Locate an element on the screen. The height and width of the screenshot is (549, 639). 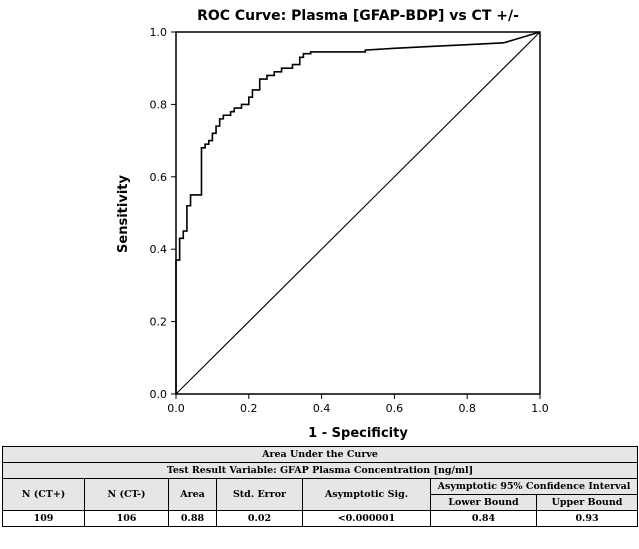
y-tick-label: 1.0 is located at coordinates (159, 32).